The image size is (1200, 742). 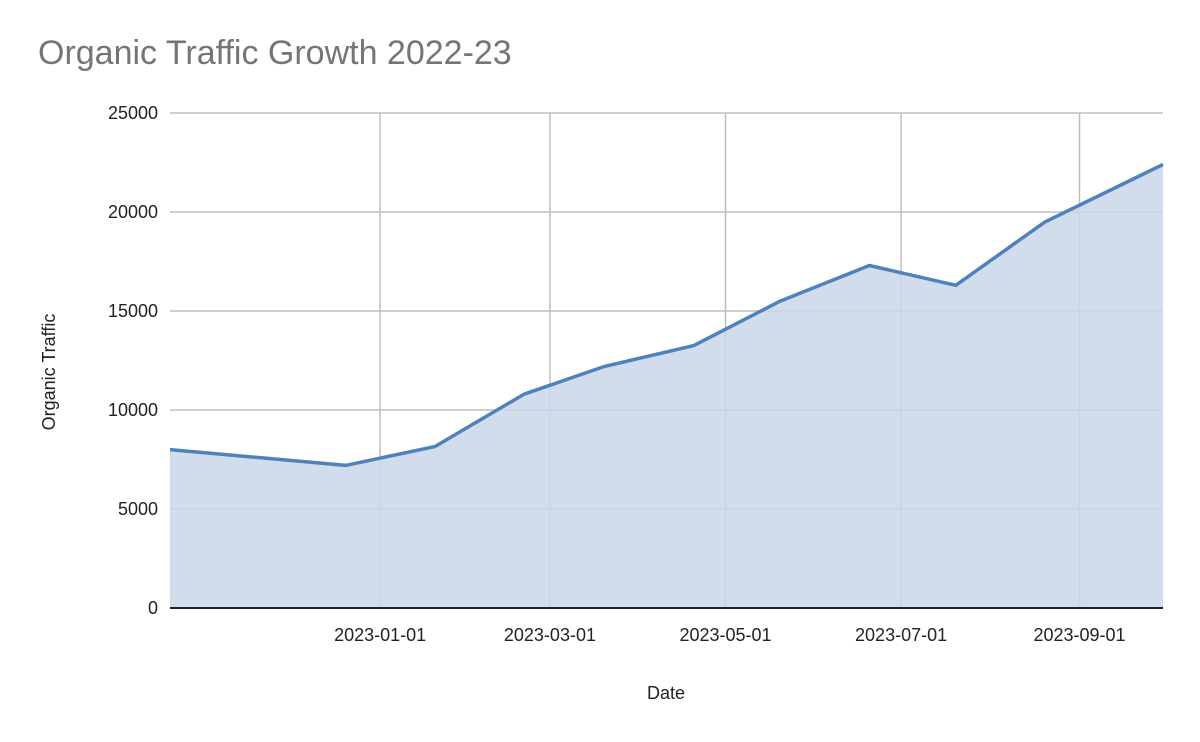 What do you see at coordinates (133, 212) in the screenshot?
I see `y-tick-label: 20000` at bounding box center [133, 212].